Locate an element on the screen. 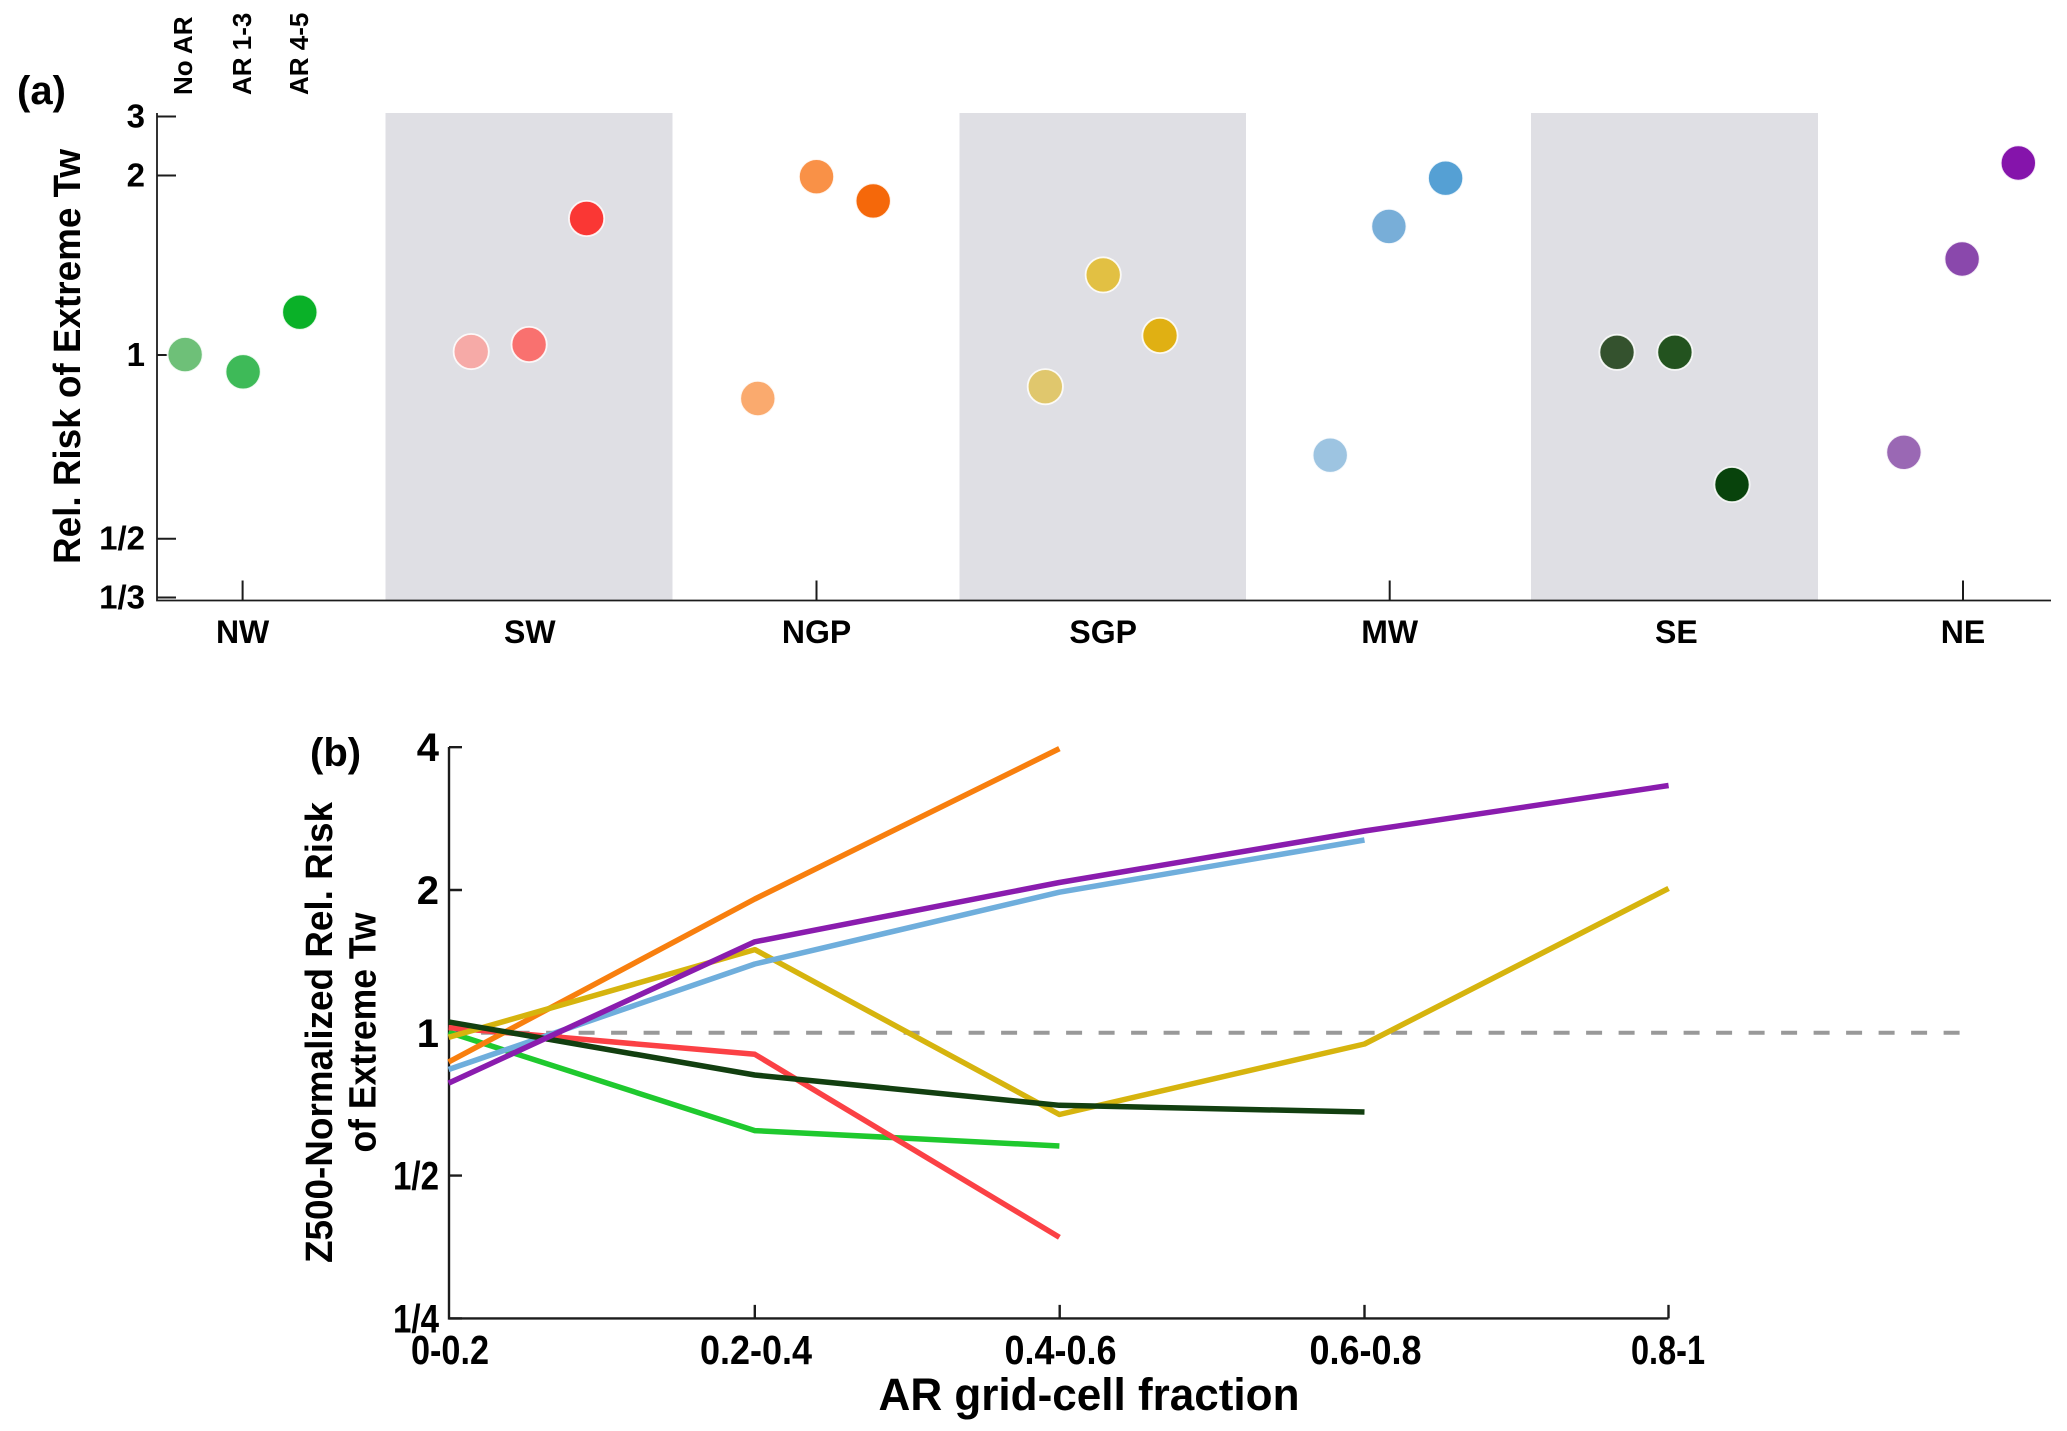 Image resolution: width=2067 pixels, height=1431 pixels. svg-text: NGP is located at coordinates (816, 632).